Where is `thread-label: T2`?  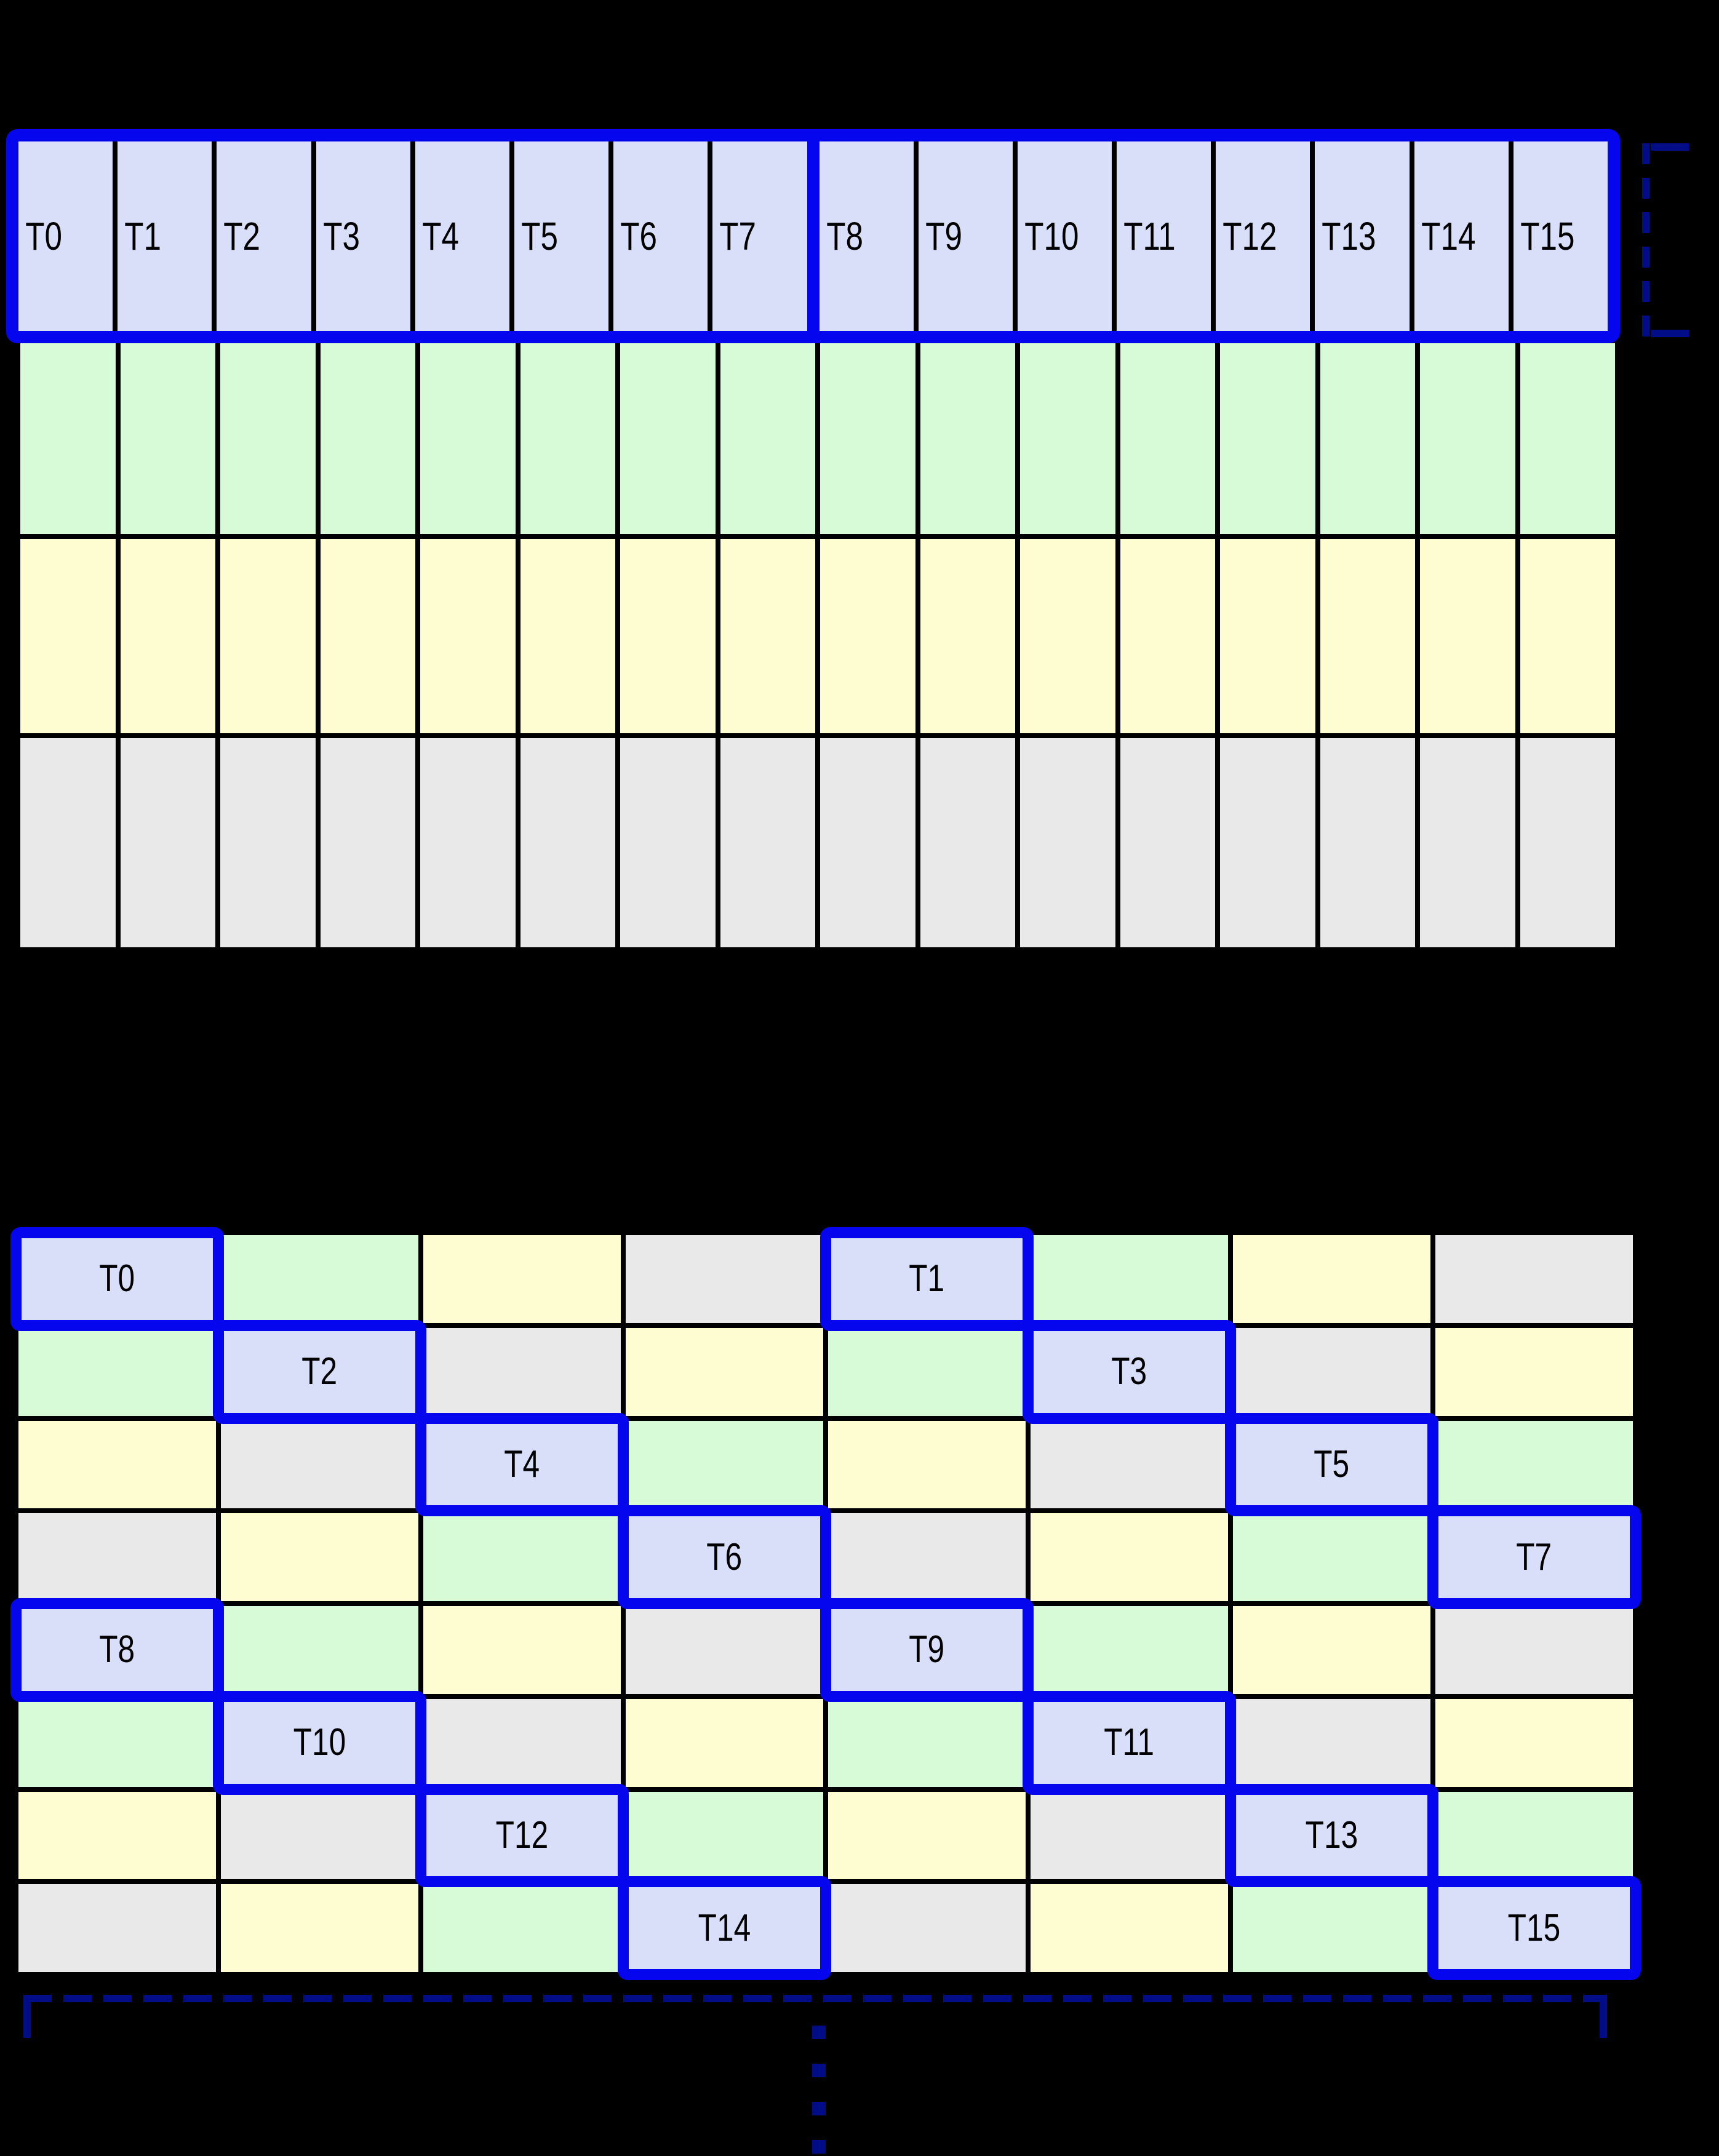
thread-label: T2 is located at coordinates (319, 1371).